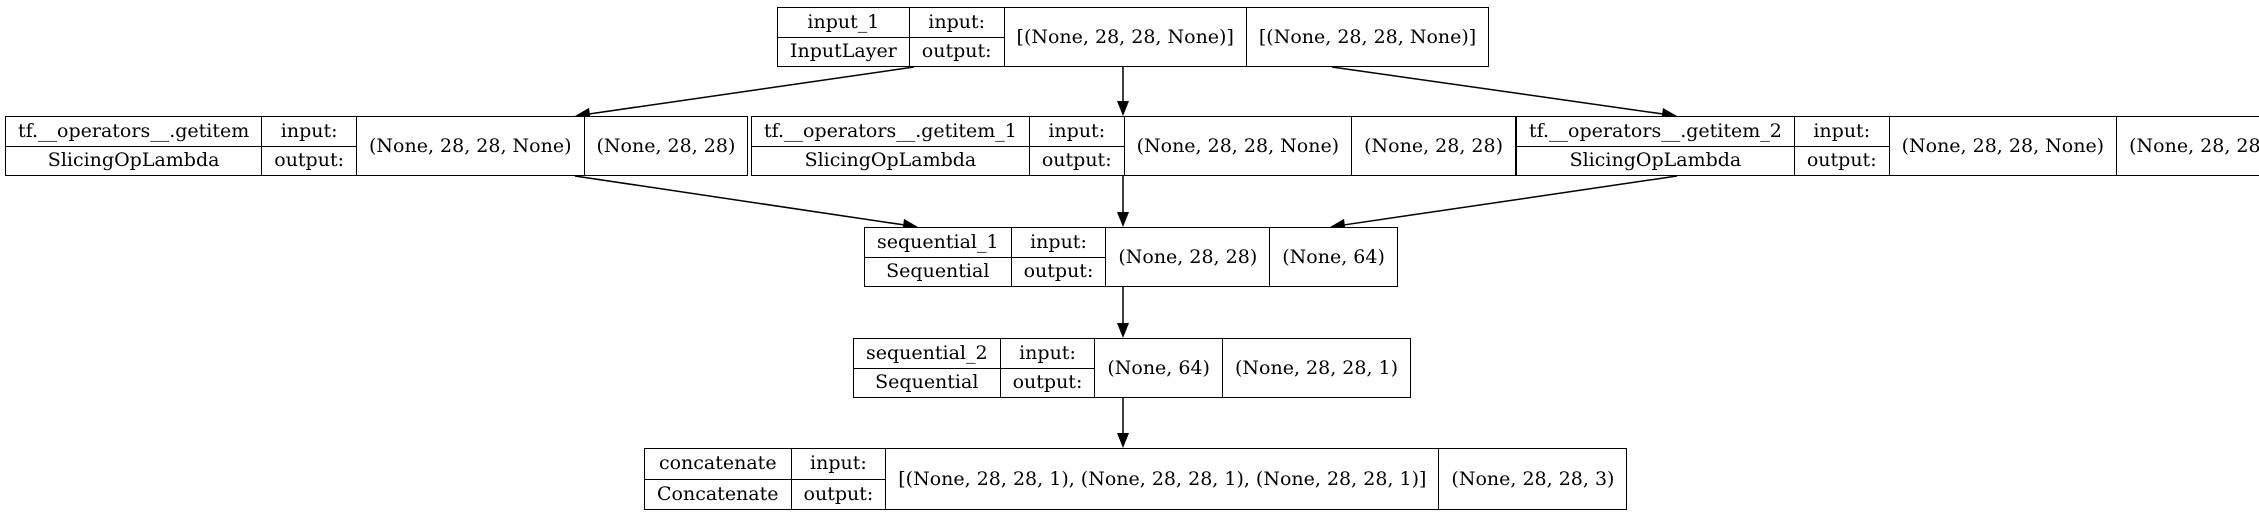  Describe the element at coordinates (938, 242) in the screenshot. I see `layer-name: sequential_1` at that location.